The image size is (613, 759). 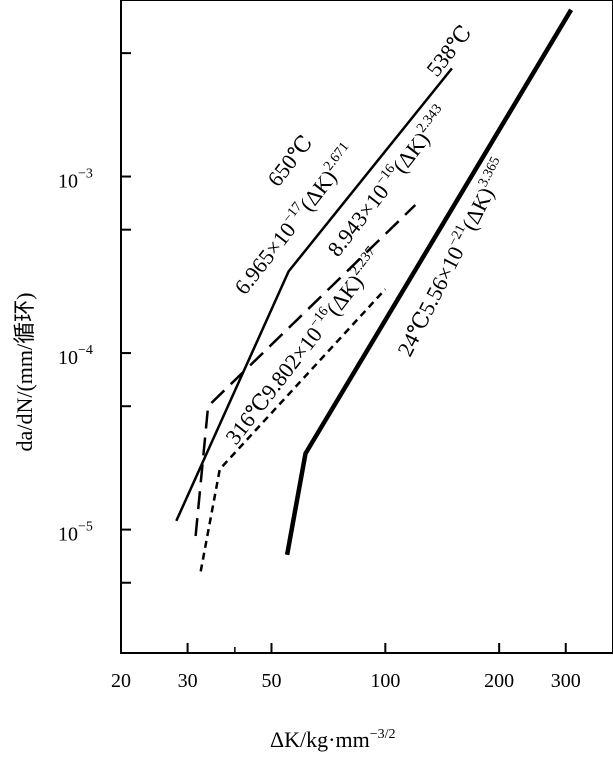 What do you see at coordinates (75, 533) in the screenshot?
I see `y-tick-label: 10⁻⁵` at bounding box center [75, 533].